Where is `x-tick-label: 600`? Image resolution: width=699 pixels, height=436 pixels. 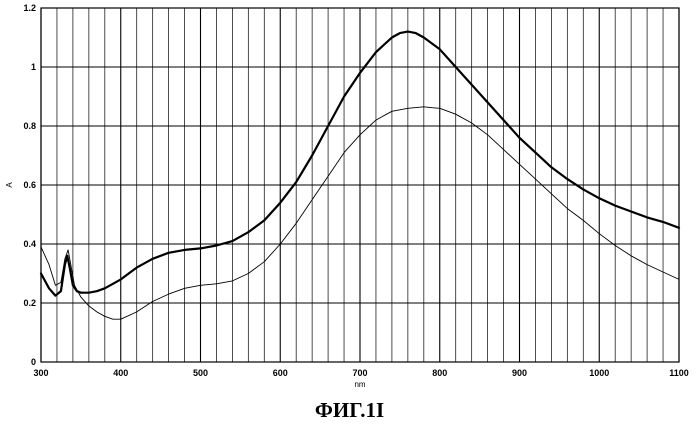 x-tick-label: 600 is located at coordinates (280, 373).